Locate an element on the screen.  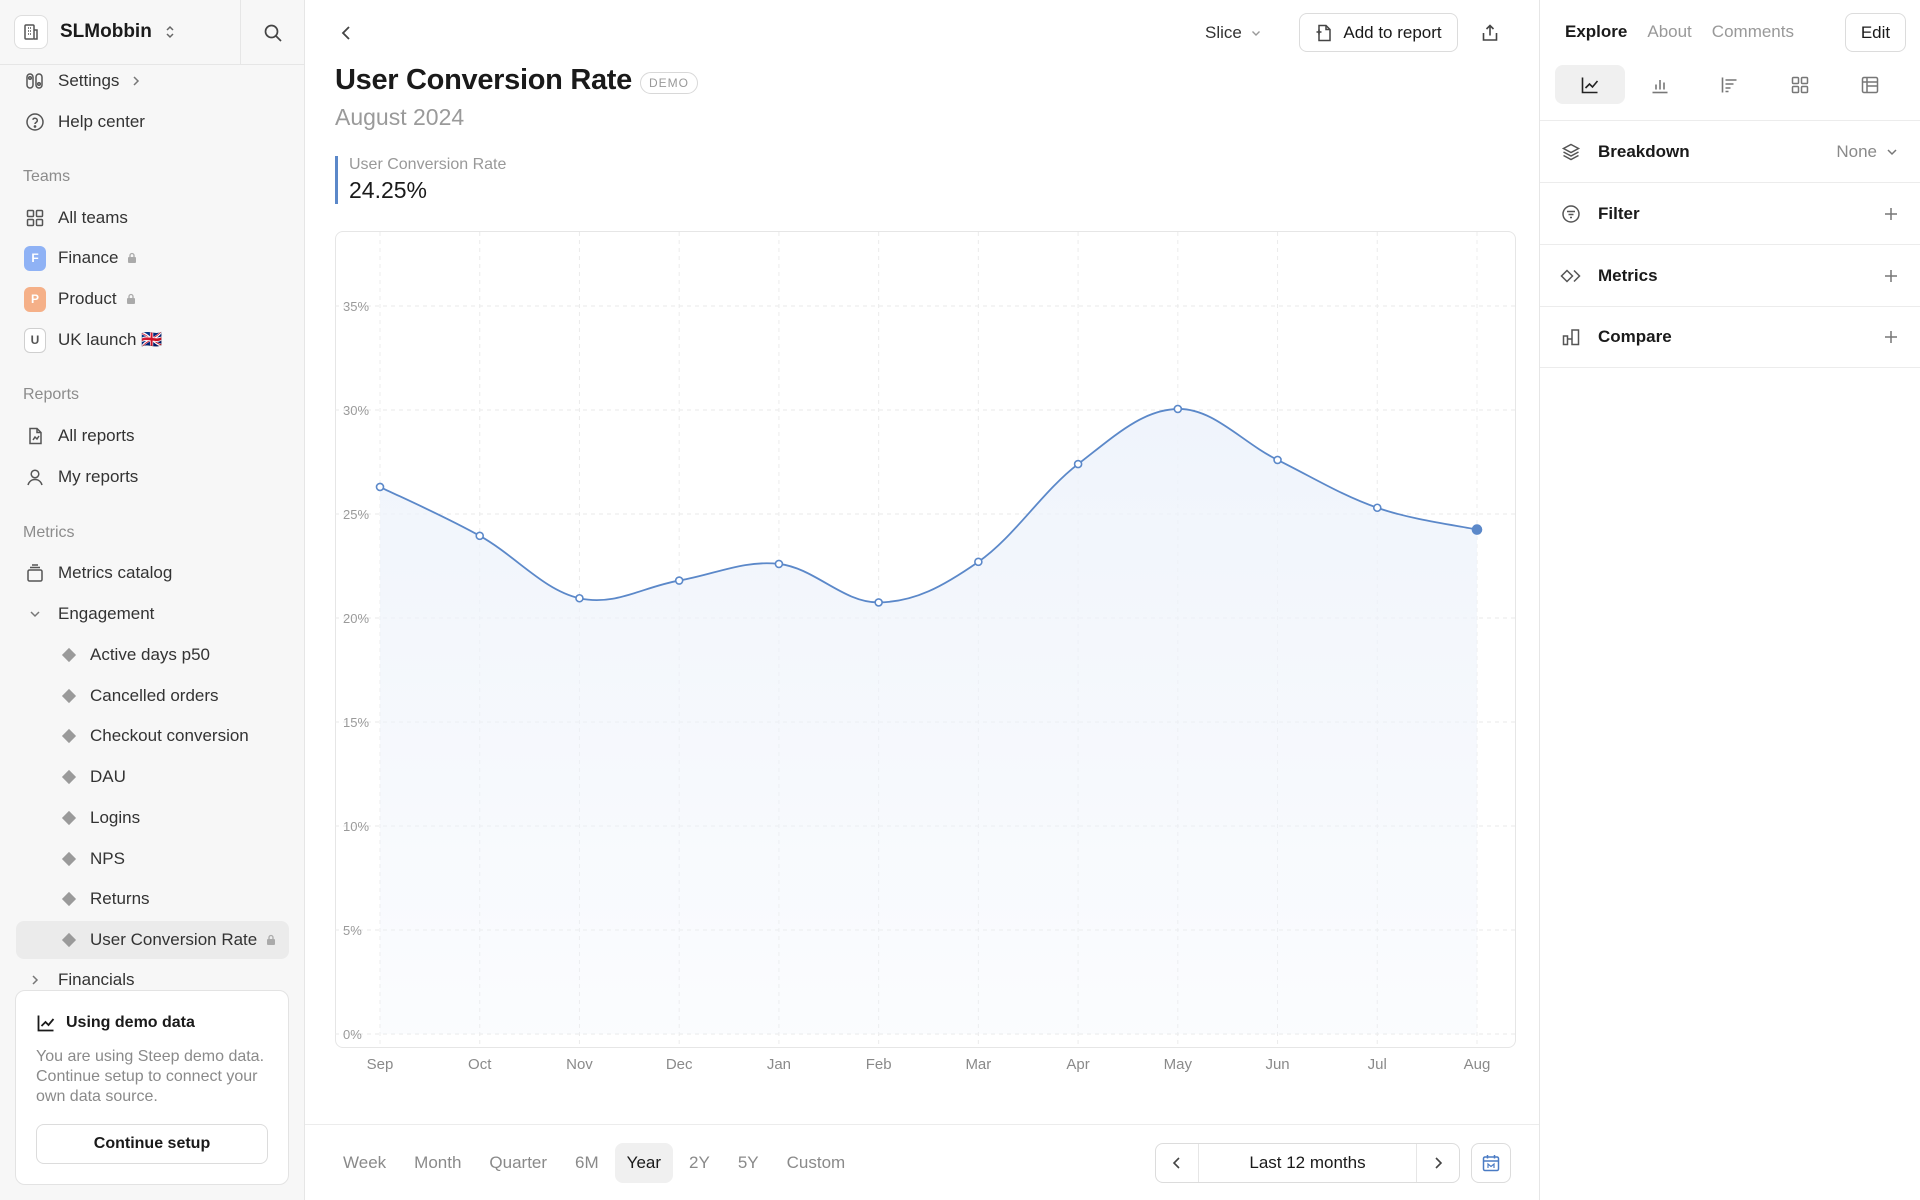
filter-row: Filter is located at coordinates (1730, 213).